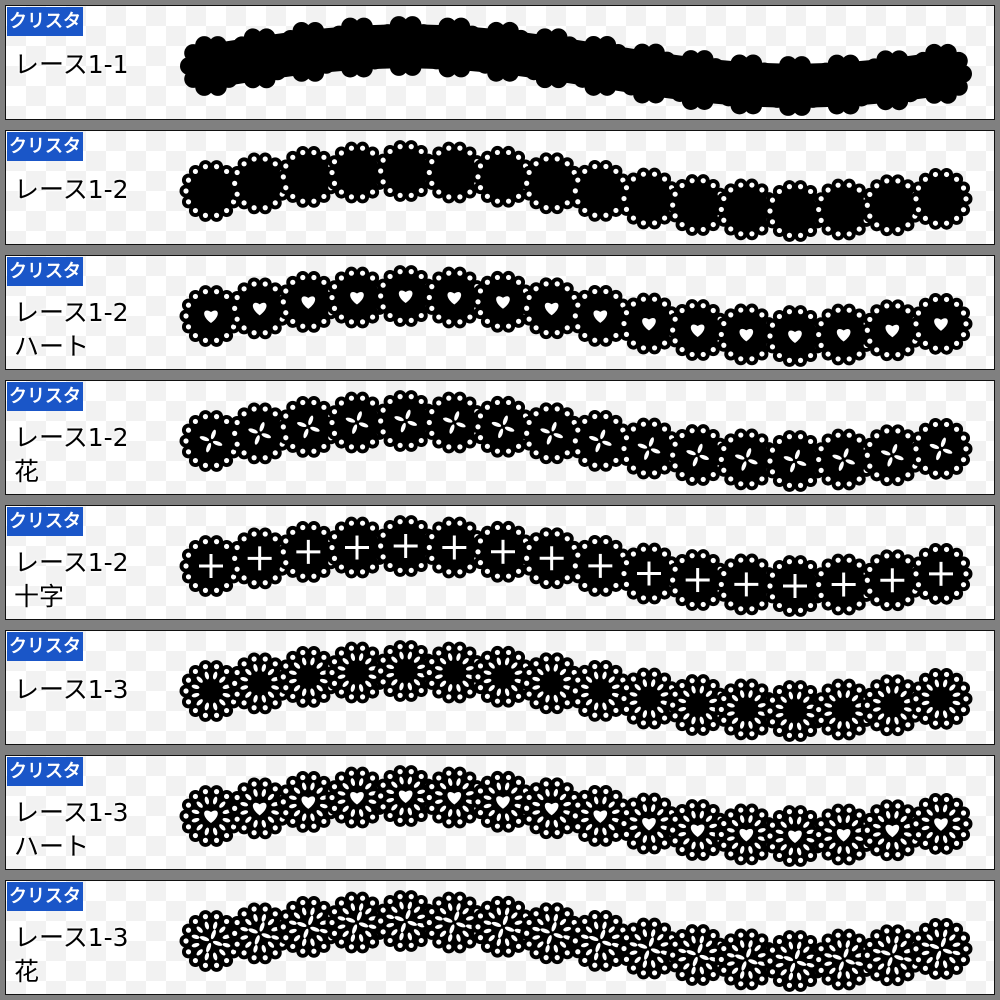 The height and width of the screenshot is (1000, 1000). What do you see at coordinates (27, 971) in the screenshot?
I see `brush-name-line: 花` at bounding box center [27, 971].